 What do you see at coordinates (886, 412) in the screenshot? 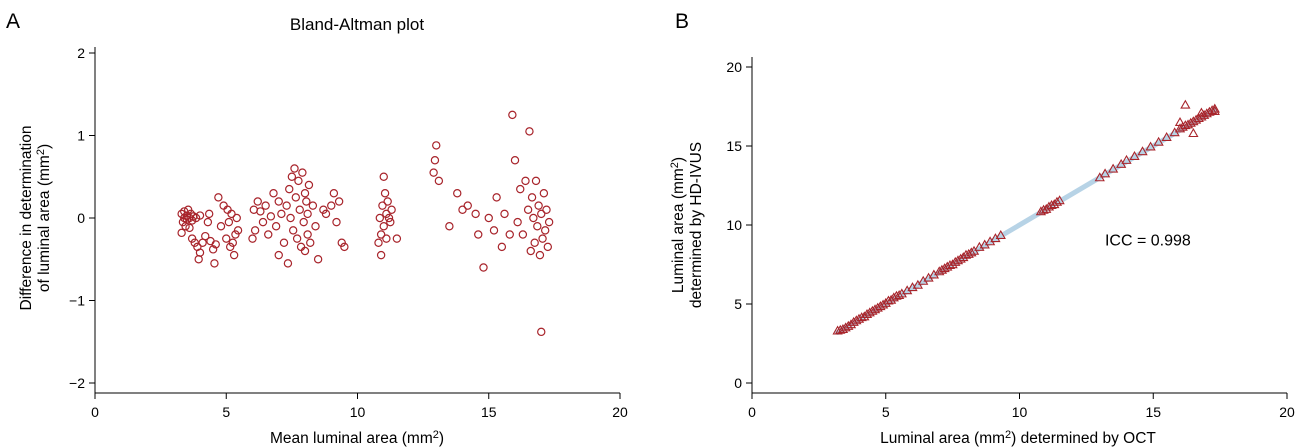
I see `panel-b-x-tick-label: 5` at bounding box center [886, 412].